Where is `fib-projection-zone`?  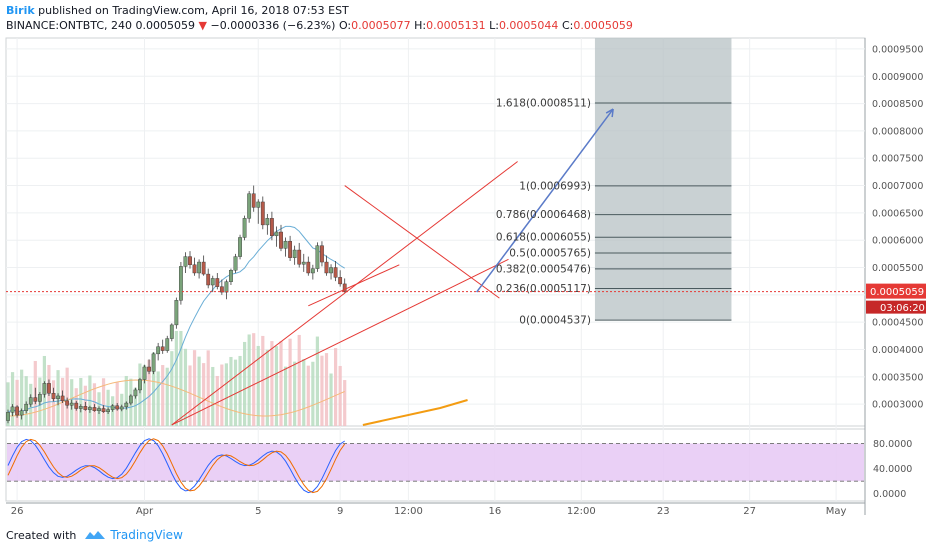 fib-projection-zone is located at coordinates (663, 179).